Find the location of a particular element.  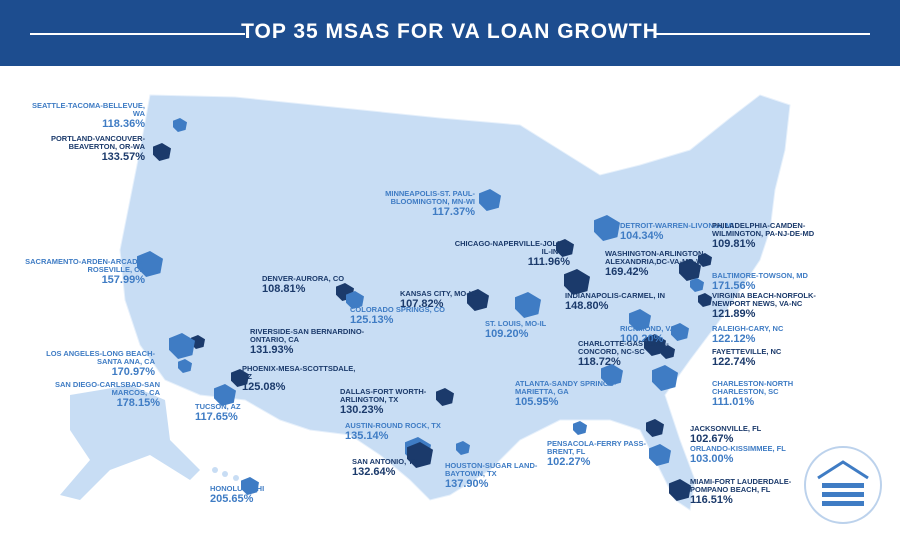

msa-name: CHICAGO-NAPERVILLE-JOLIET, IL-IN-WI is located at coordinates (512, 247).